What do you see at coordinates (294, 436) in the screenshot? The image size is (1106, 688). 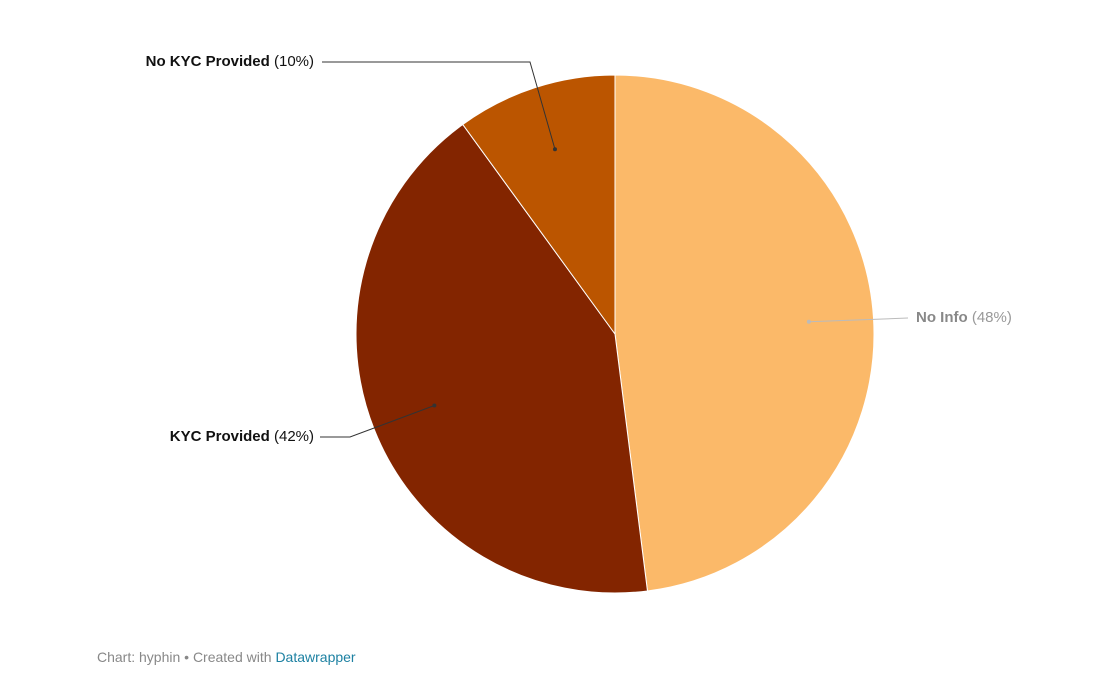 I see `slice-value-label: (42%)` at bounding box center [294, 436].